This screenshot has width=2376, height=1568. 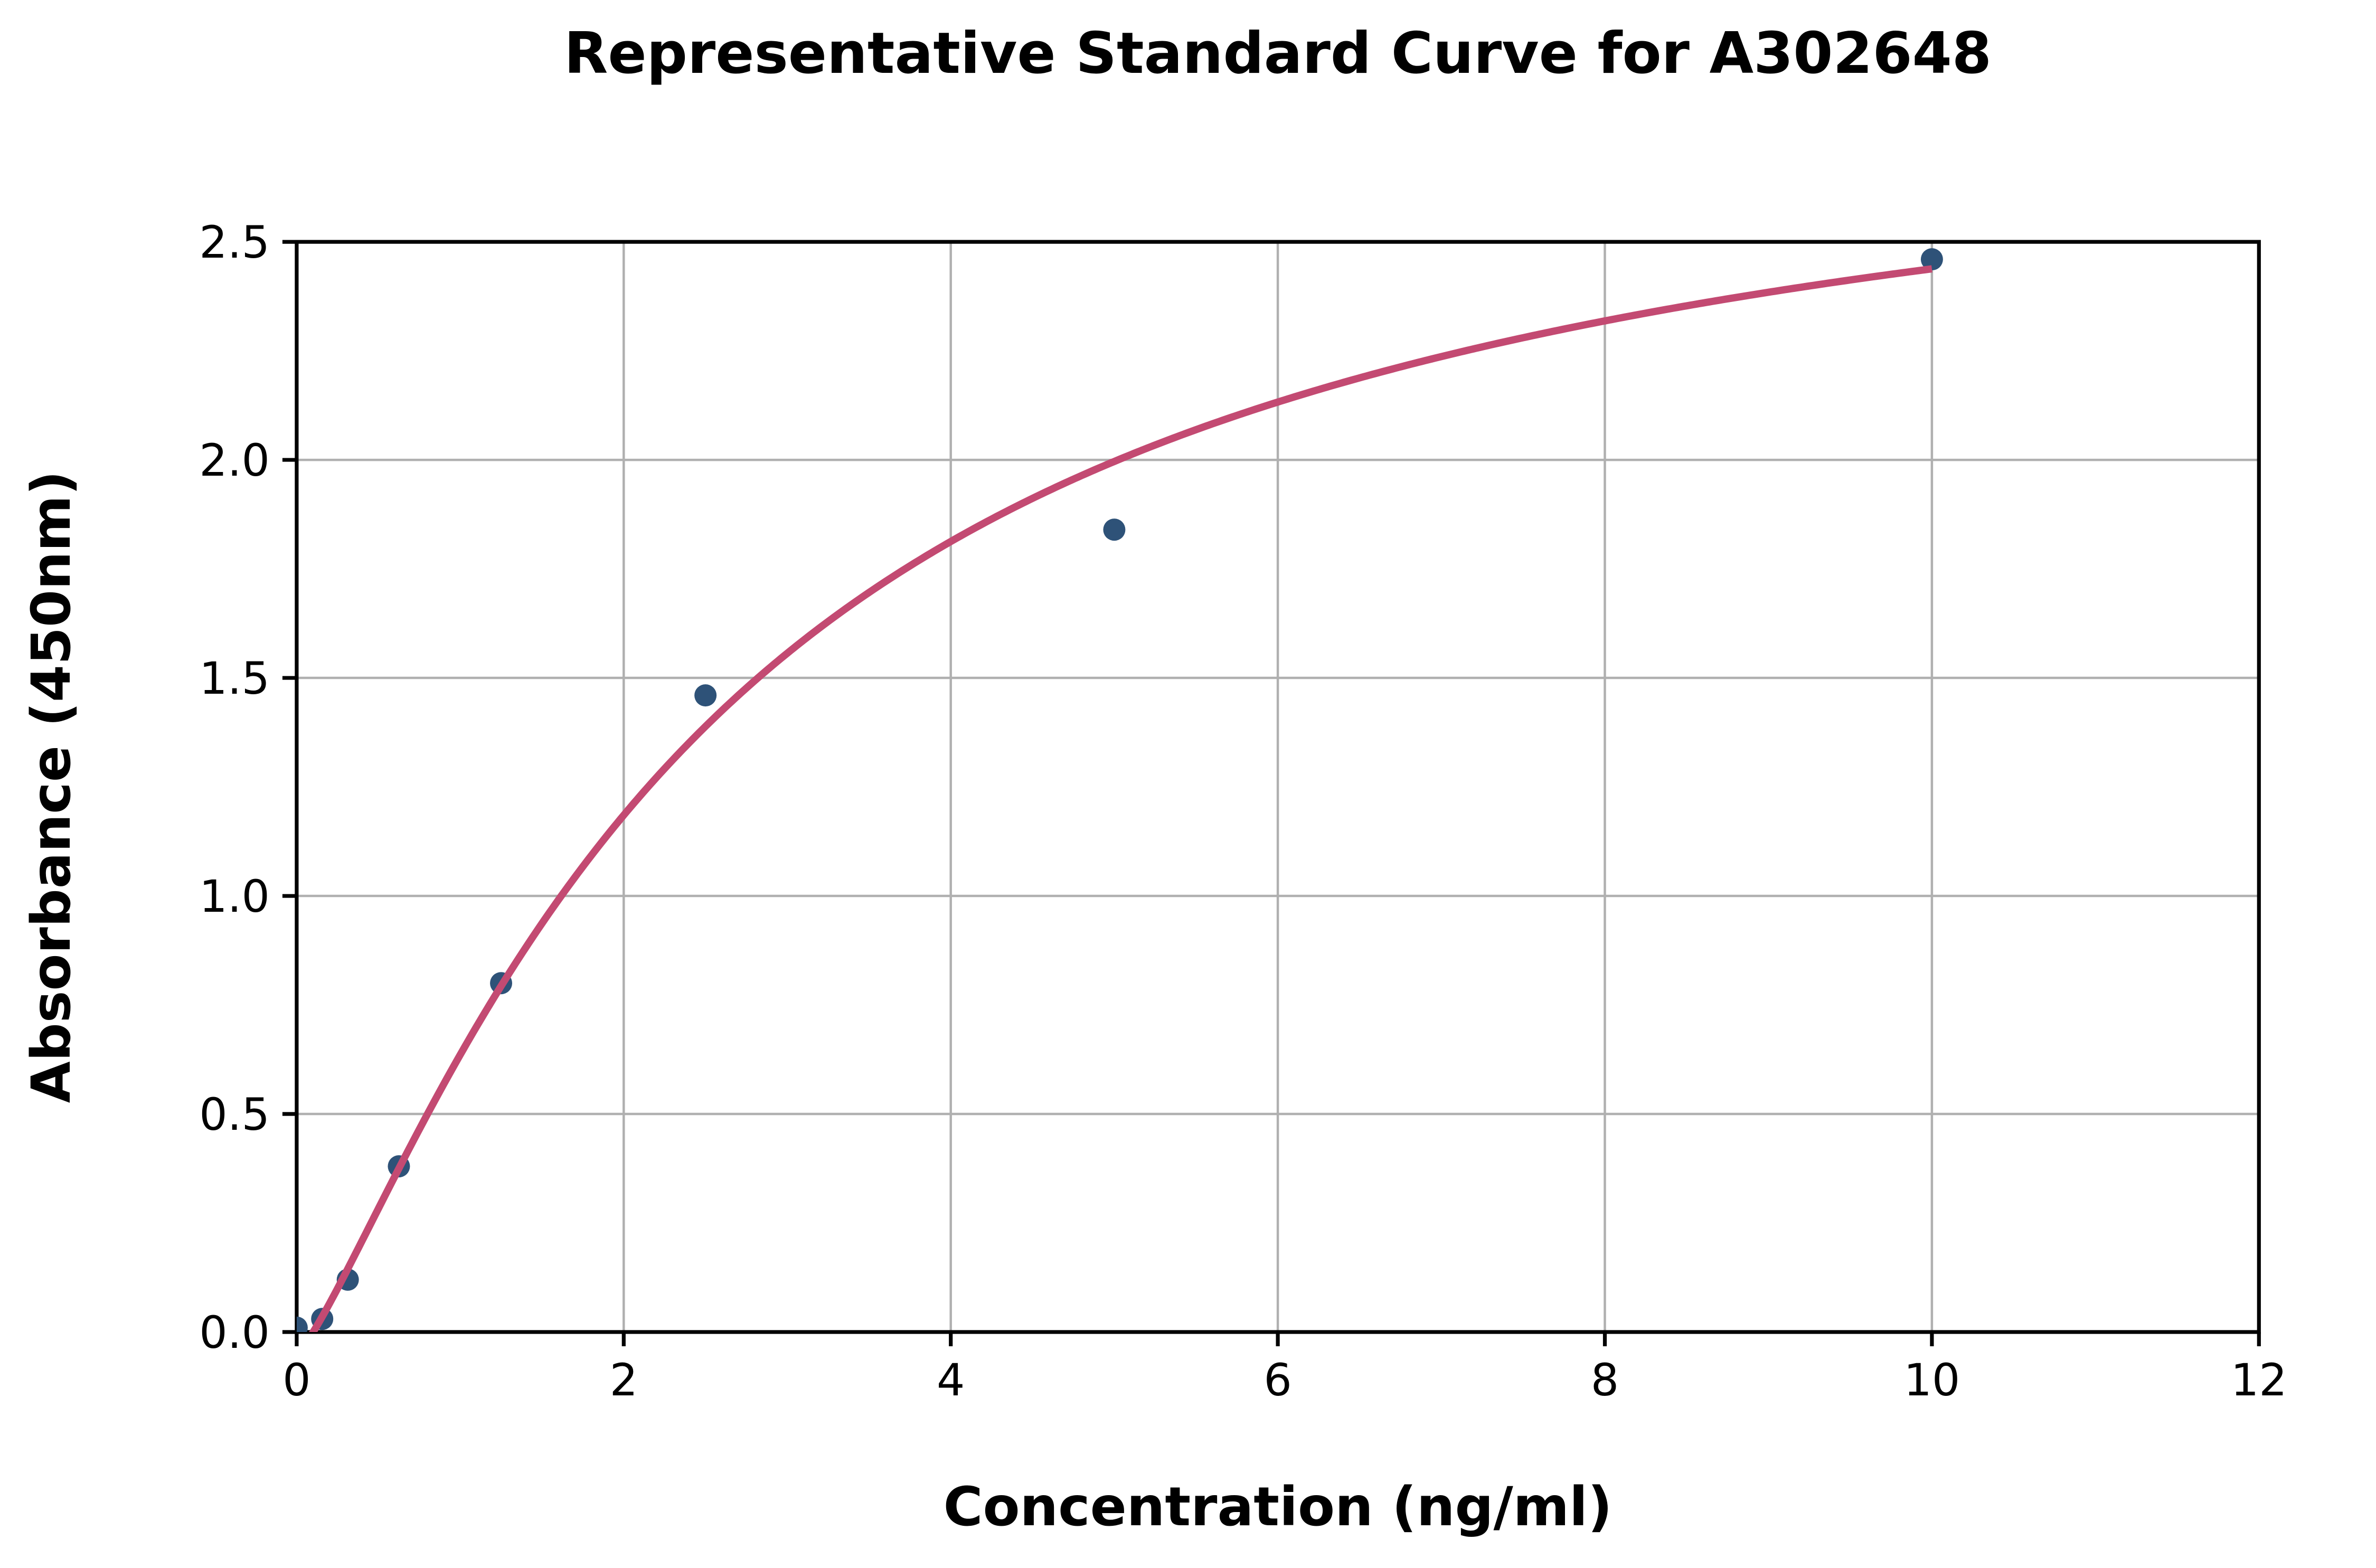 What do you see at coordinates (234, 1114) in the screenshot?
I see `y-tick-label: 0.5` at bounding box center [234, 1114].